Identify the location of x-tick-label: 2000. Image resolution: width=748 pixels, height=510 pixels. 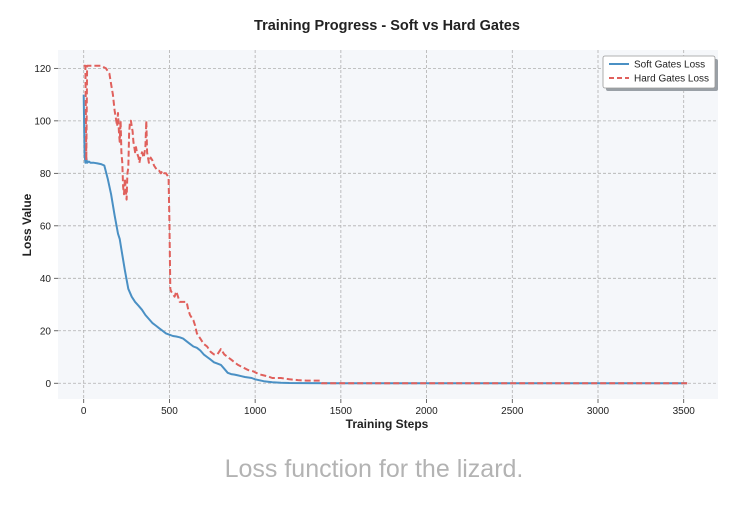
(426, 411).